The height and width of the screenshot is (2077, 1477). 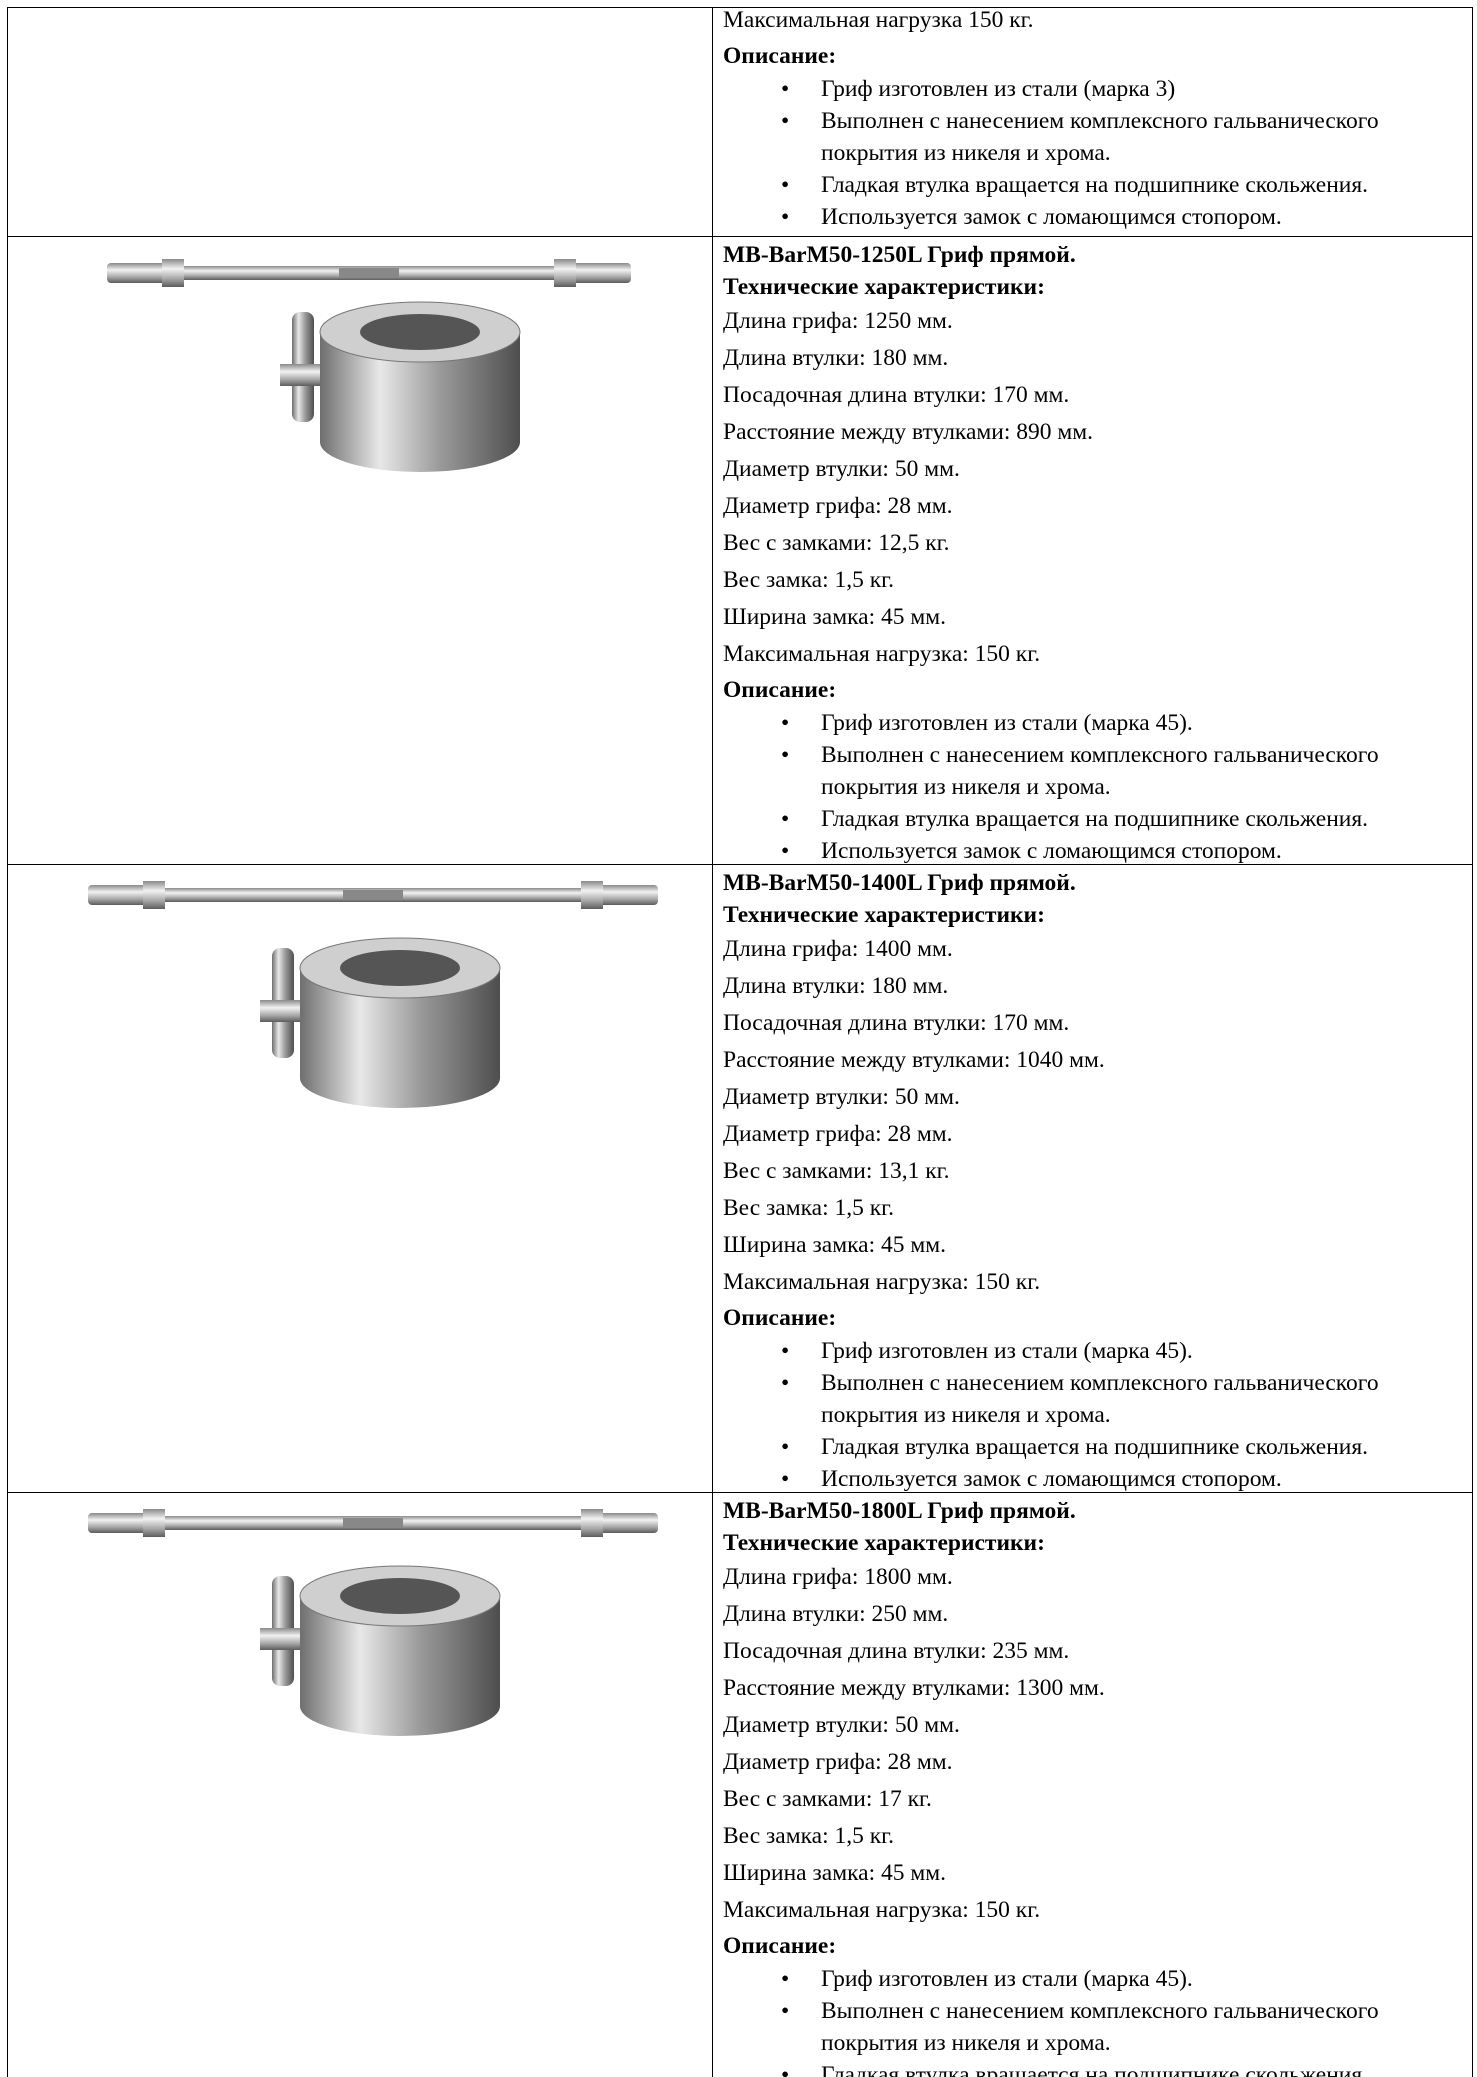 What do you see at coordinates (827, 1799) in the screenshot?
I see `spec-line: Вес с замками: 17 кг.` at bounding box center [827, 1799].